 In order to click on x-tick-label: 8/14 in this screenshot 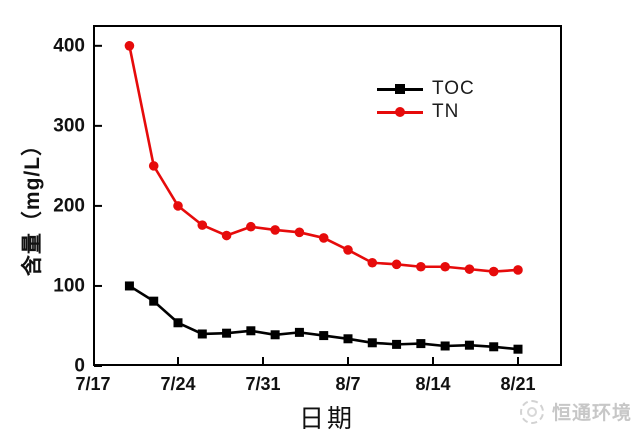, I will do `click(432, 384)`.